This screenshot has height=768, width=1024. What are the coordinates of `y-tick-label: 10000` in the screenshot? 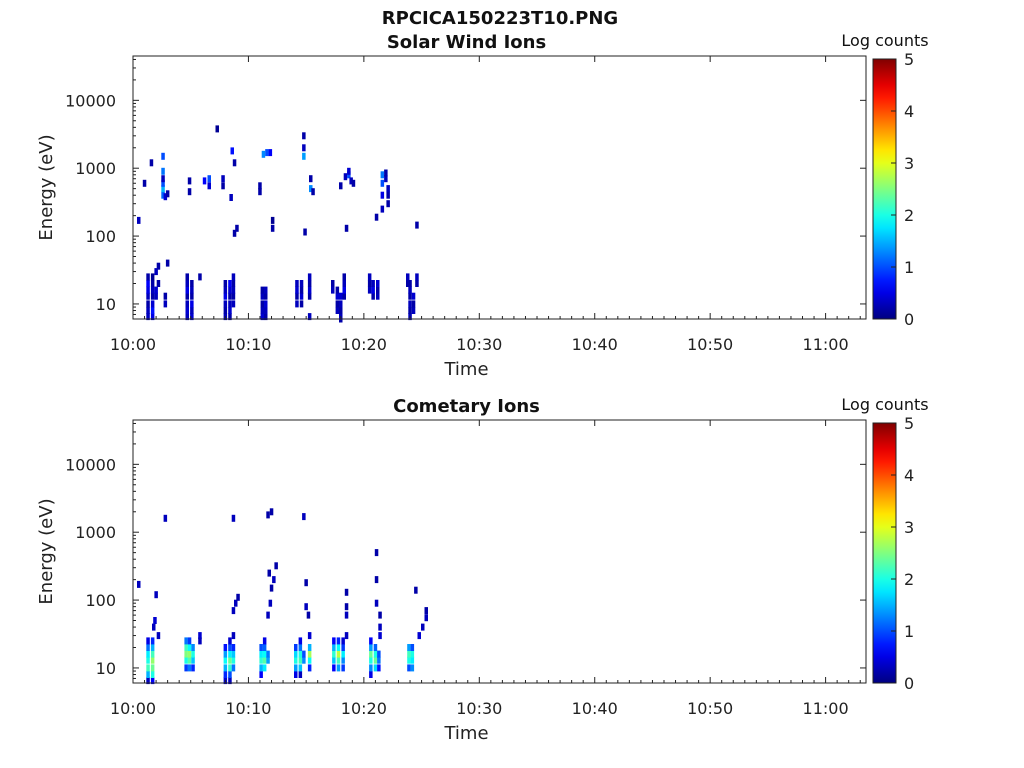 It's located at (90, 464).